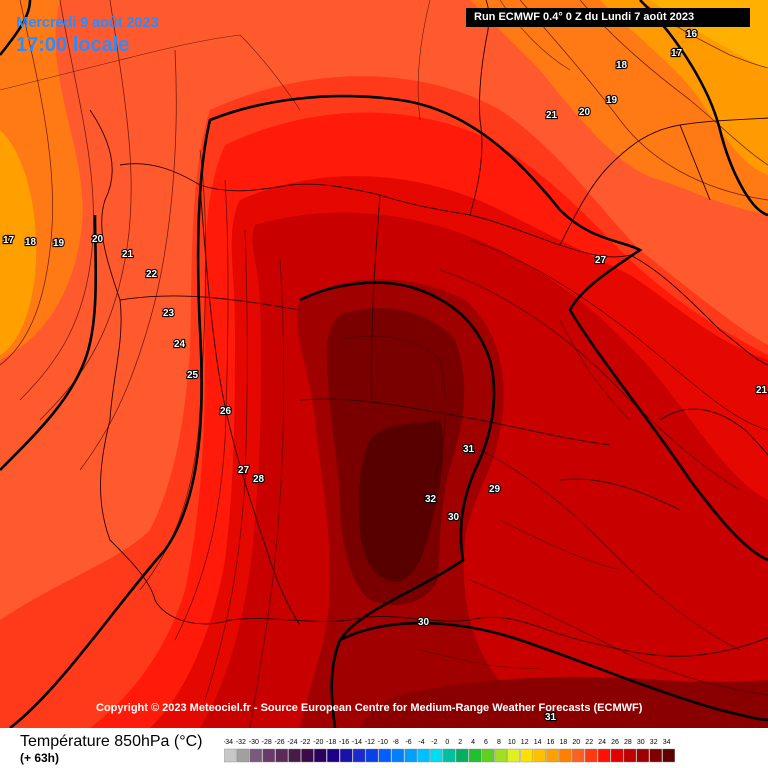  What do you see at coordinates (408, 742) in the screenshot?
I see `legend-tick-label: -6` at bounding box center [408, 742].